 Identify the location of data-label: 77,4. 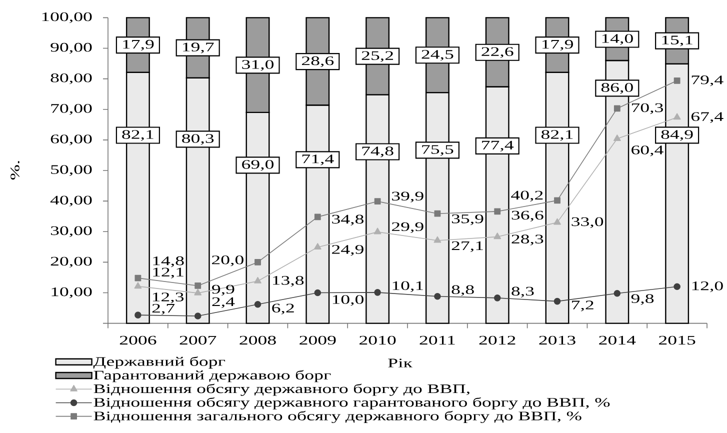
(498, 146).